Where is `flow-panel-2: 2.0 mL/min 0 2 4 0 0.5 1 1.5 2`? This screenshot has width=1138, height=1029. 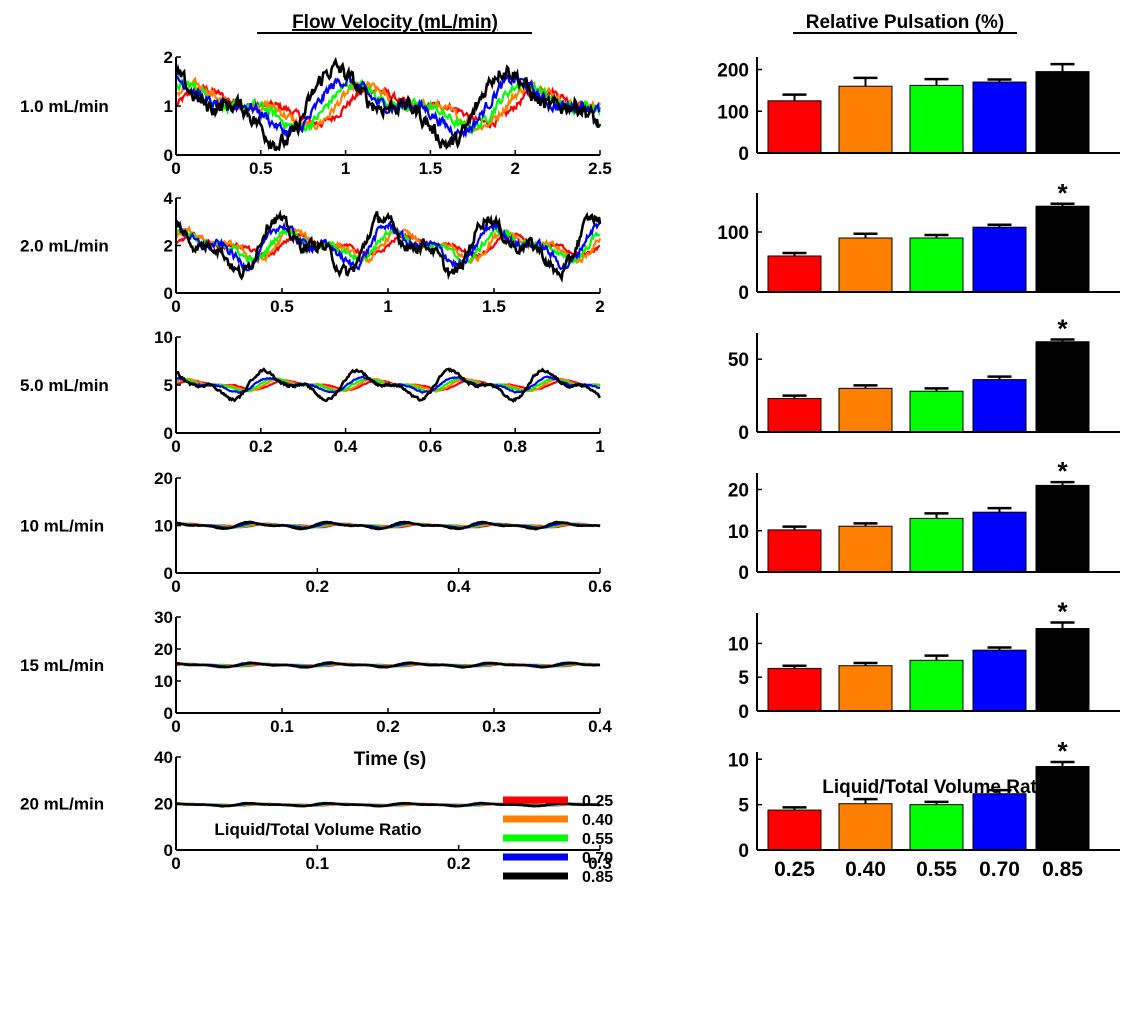 flow-panel-2: 2.0 mL/min 0 2 4 0 0.5 1 1.5 2 is located at coordinates (312, 252).